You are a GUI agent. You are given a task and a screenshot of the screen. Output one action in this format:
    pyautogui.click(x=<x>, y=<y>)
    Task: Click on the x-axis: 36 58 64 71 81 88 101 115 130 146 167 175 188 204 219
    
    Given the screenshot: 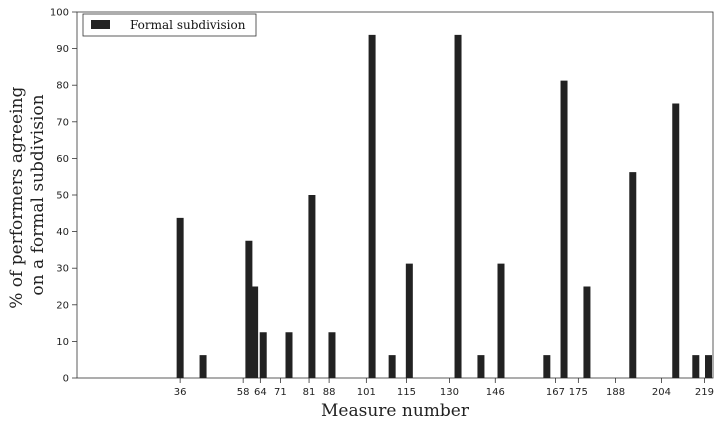 What is the action you would take?
    pyautogui.click(x=444, y=388)
    